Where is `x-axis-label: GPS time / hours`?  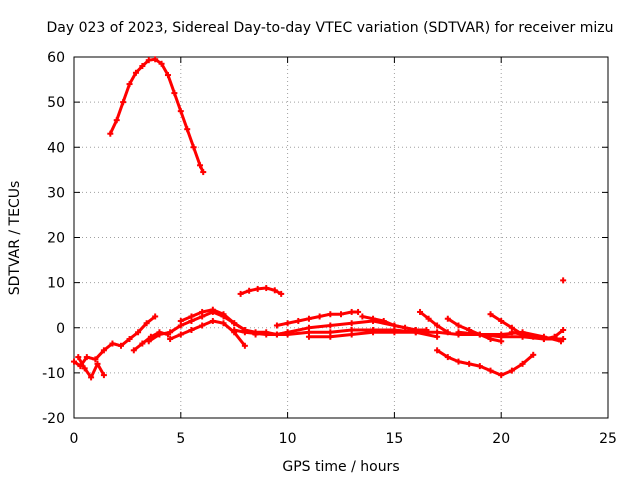 x-axis-label: GPS time / hours is located at coordinates (340, 467).